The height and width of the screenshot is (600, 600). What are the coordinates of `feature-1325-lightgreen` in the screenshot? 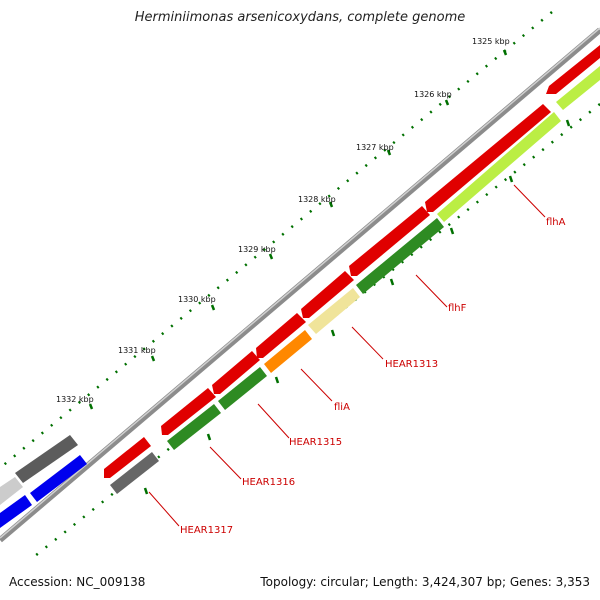 It's located at (578, 88).